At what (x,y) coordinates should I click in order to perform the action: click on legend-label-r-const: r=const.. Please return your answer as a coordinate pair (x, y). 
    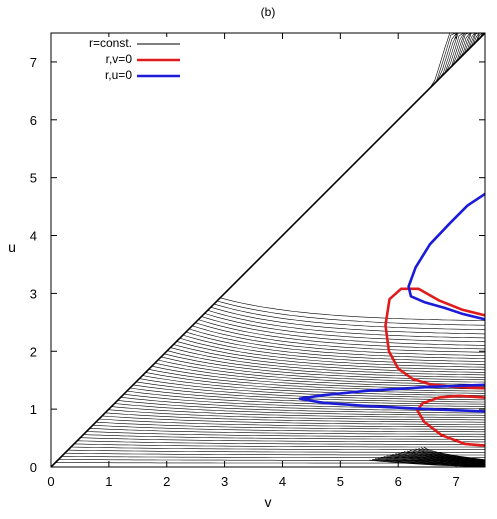
    Looking at the image, I should click on (110, 43).